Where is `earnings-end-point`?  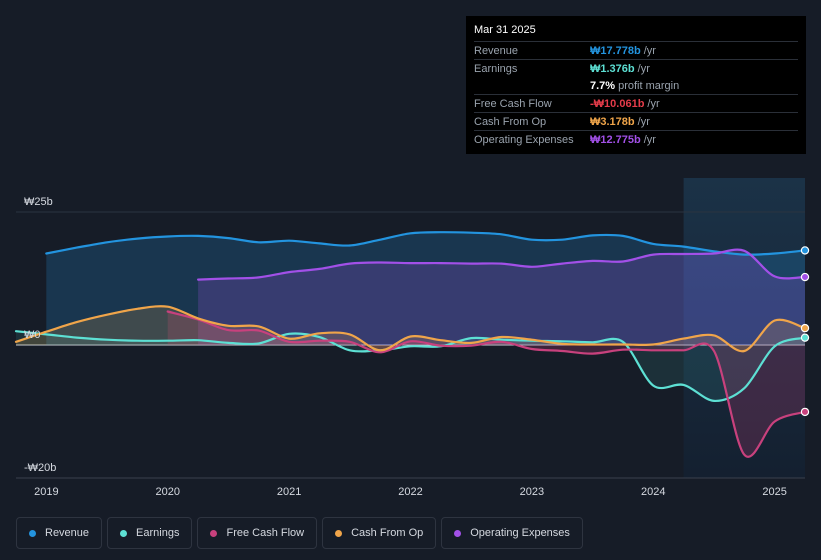
earnings-end-point is located at coordinates (805, 337).